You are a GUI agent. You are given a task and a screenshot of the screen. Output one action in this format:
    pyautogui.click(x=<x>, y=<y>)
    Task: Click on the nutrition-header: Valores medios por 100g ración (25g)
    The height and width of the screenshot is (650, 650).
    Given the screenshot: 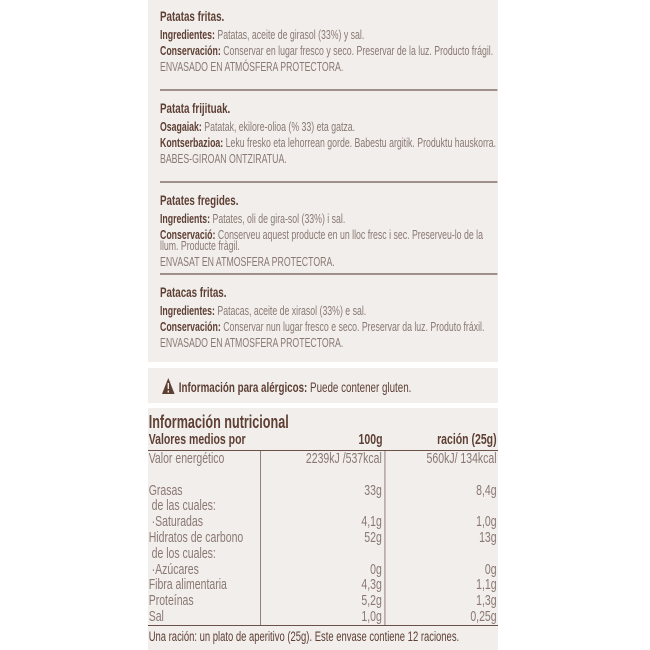 What is the action you would take?
    pyautogui.click(x=323, y=441)
    